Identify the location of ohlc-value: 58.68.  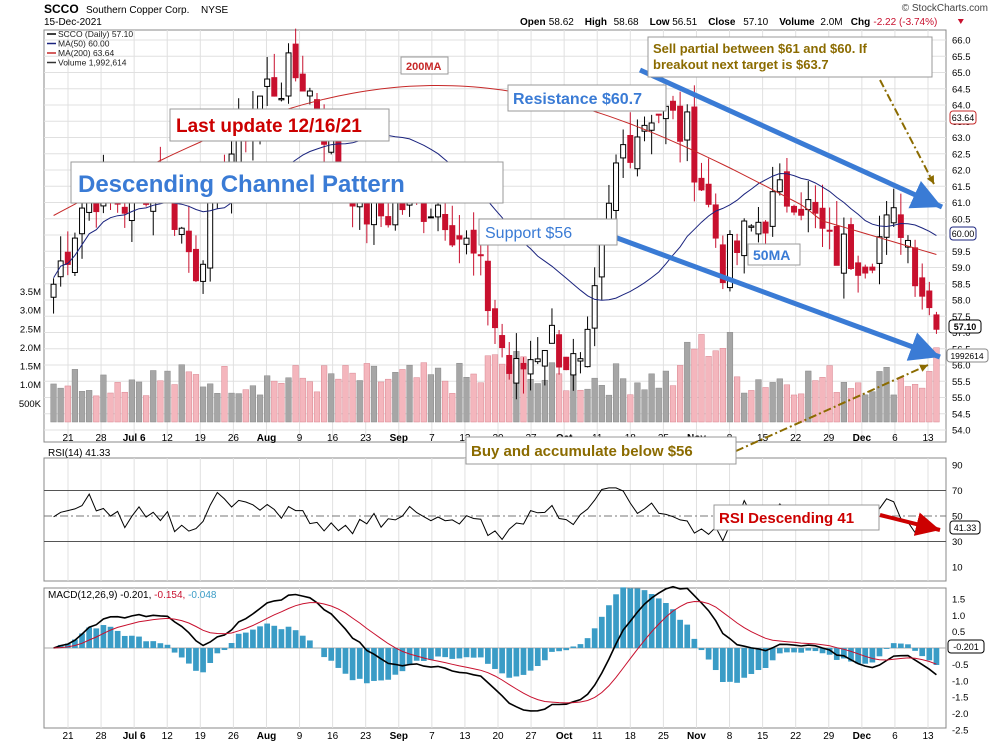
(626, 22).